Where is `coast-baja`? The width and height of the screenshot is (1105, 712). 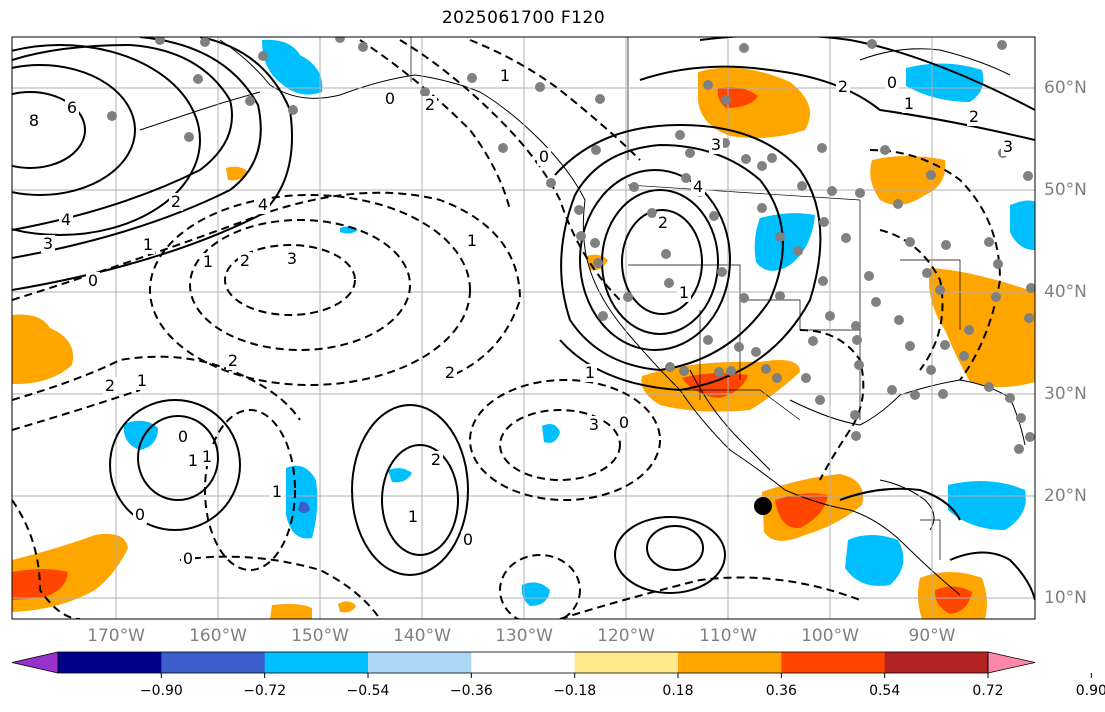 coast-baja is located at coordinates (730, 420).